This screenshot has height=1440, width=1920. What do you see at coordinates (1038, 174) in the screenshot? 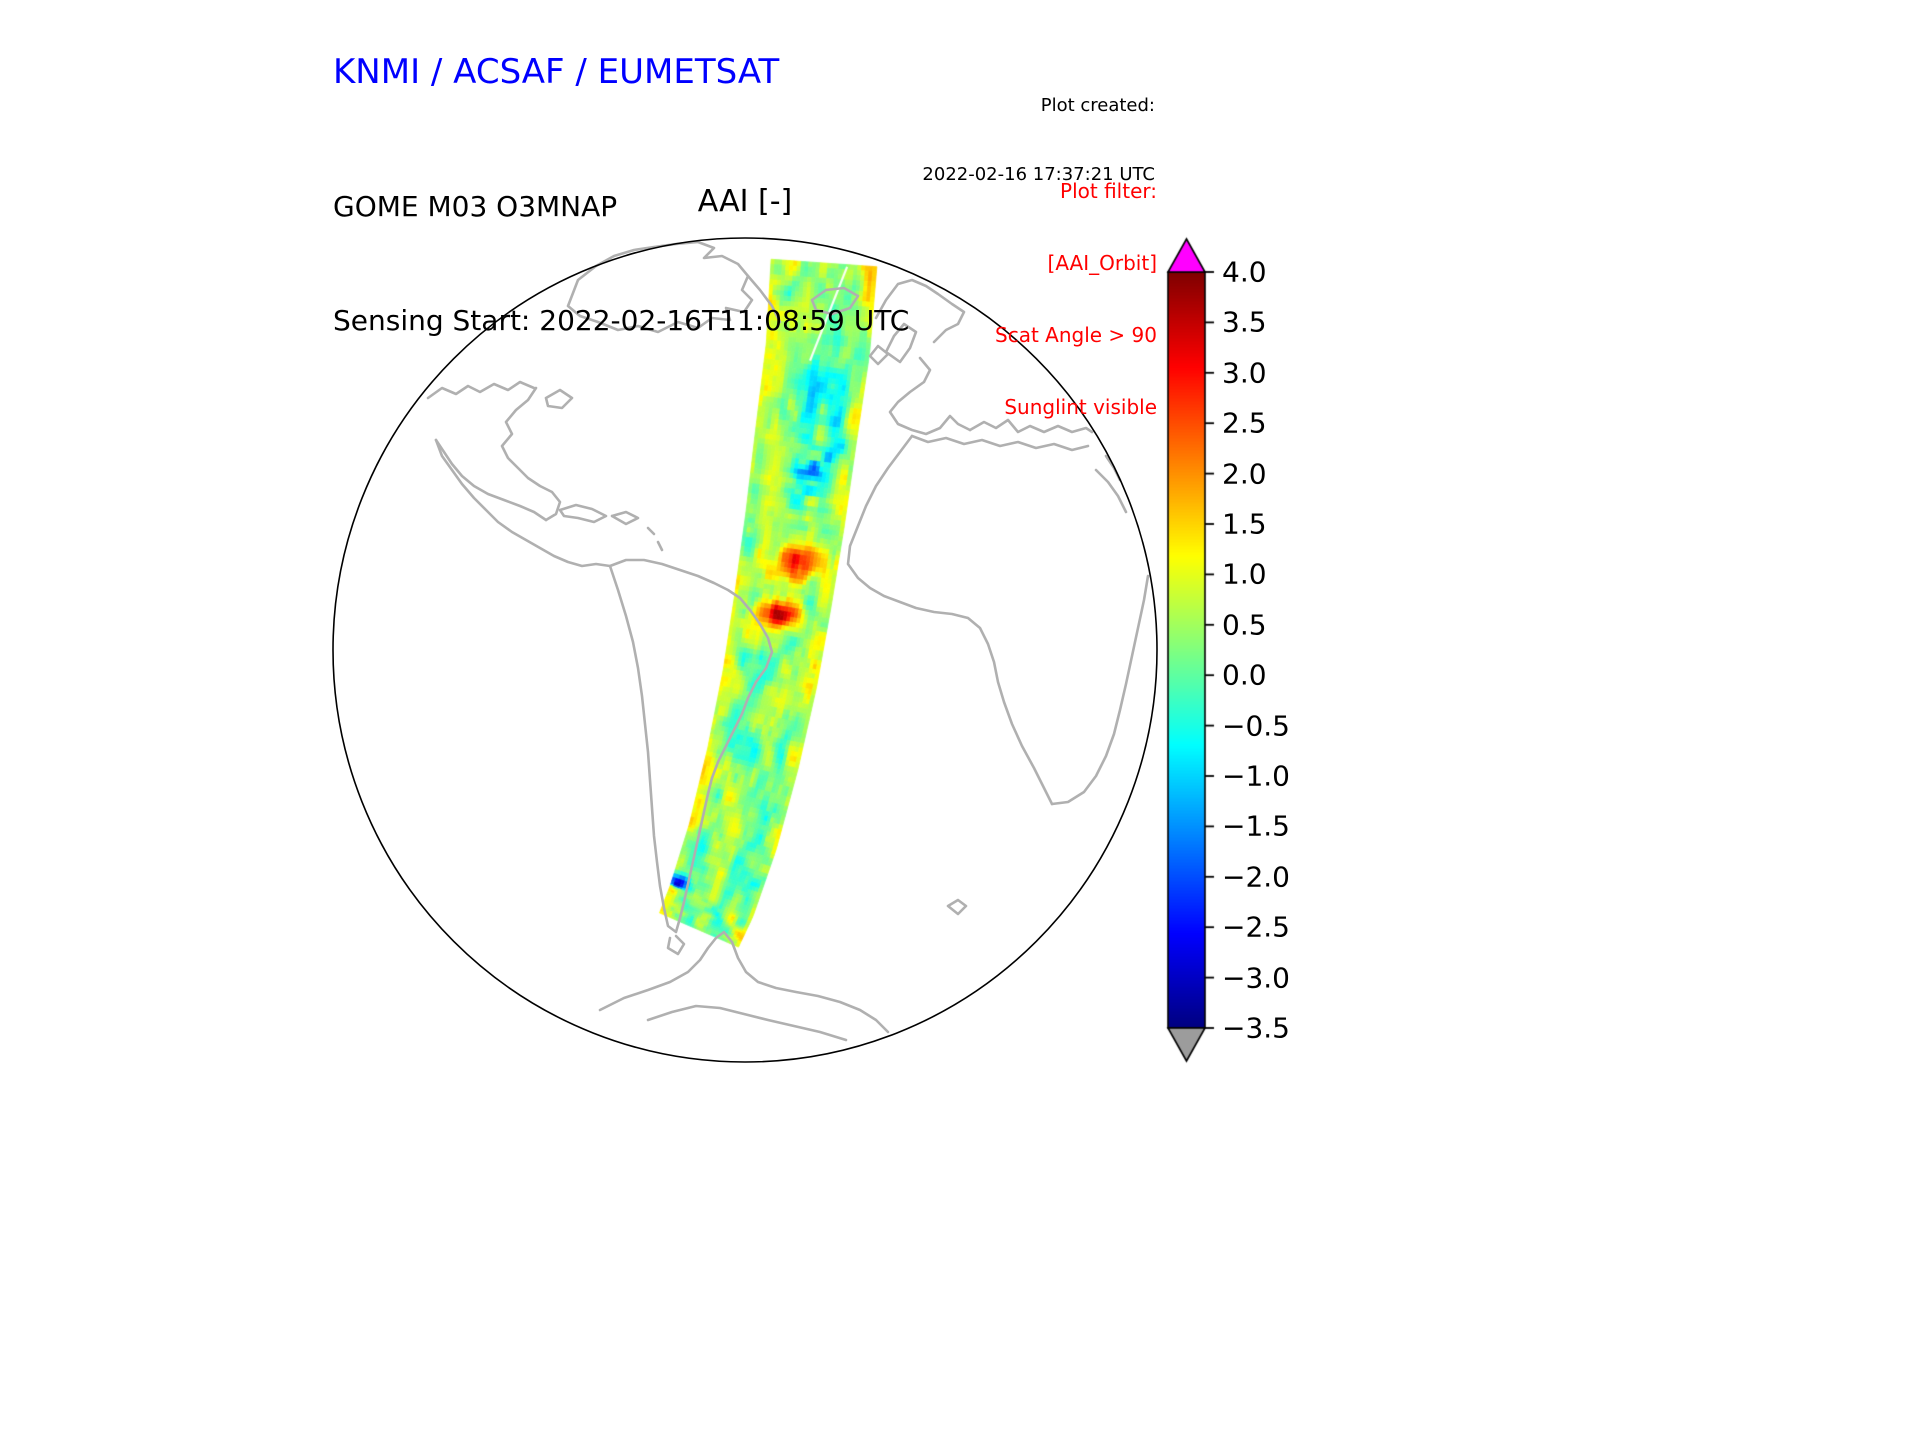
I see `plot-created-value: 2022-02-16 17:37:21 UTC` at bounding box center [1038, 174].